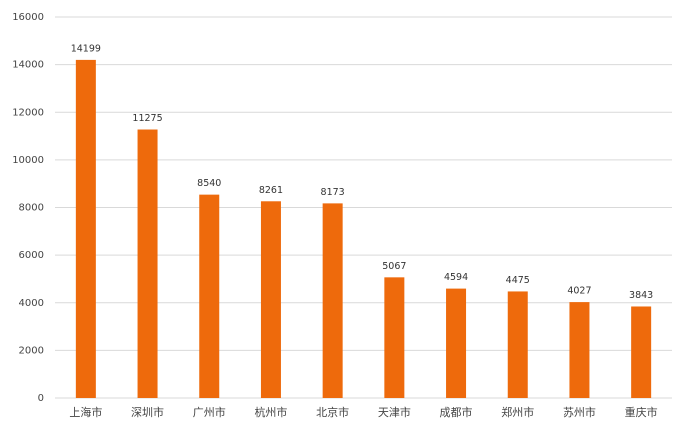 The image size is (694, 442). I want to click on data-label: 4594, so click(456, 277).